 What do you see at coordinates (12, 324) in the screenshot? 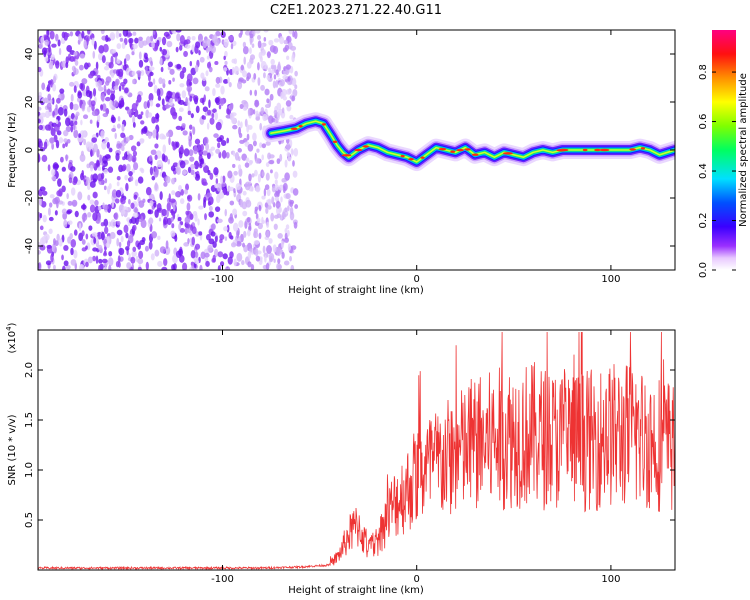
I see `snr-scale-suffix: )` at bounding box center [12, 324].